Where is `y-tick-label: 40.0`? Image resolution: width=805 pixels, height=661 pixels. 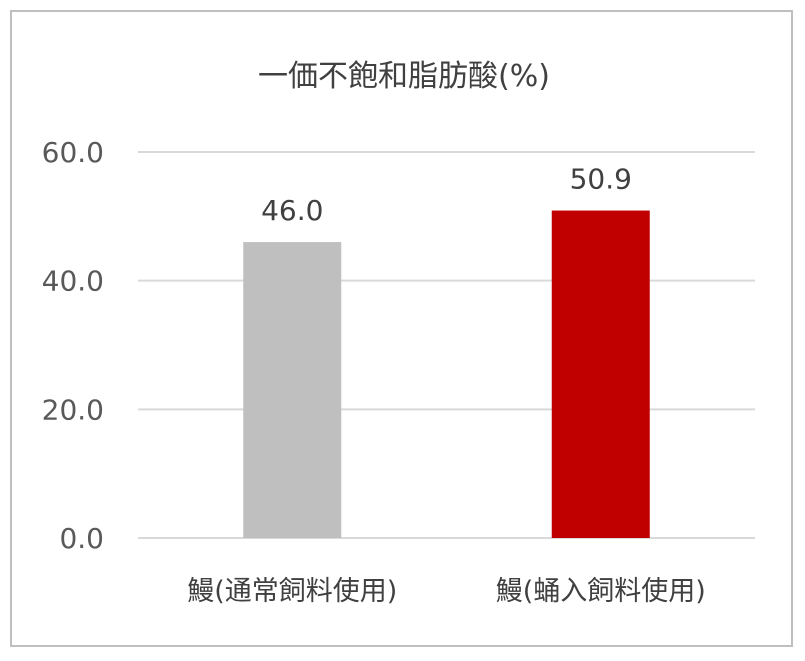
y-tick-label: 40.0 is located at coordinates (73, 281).